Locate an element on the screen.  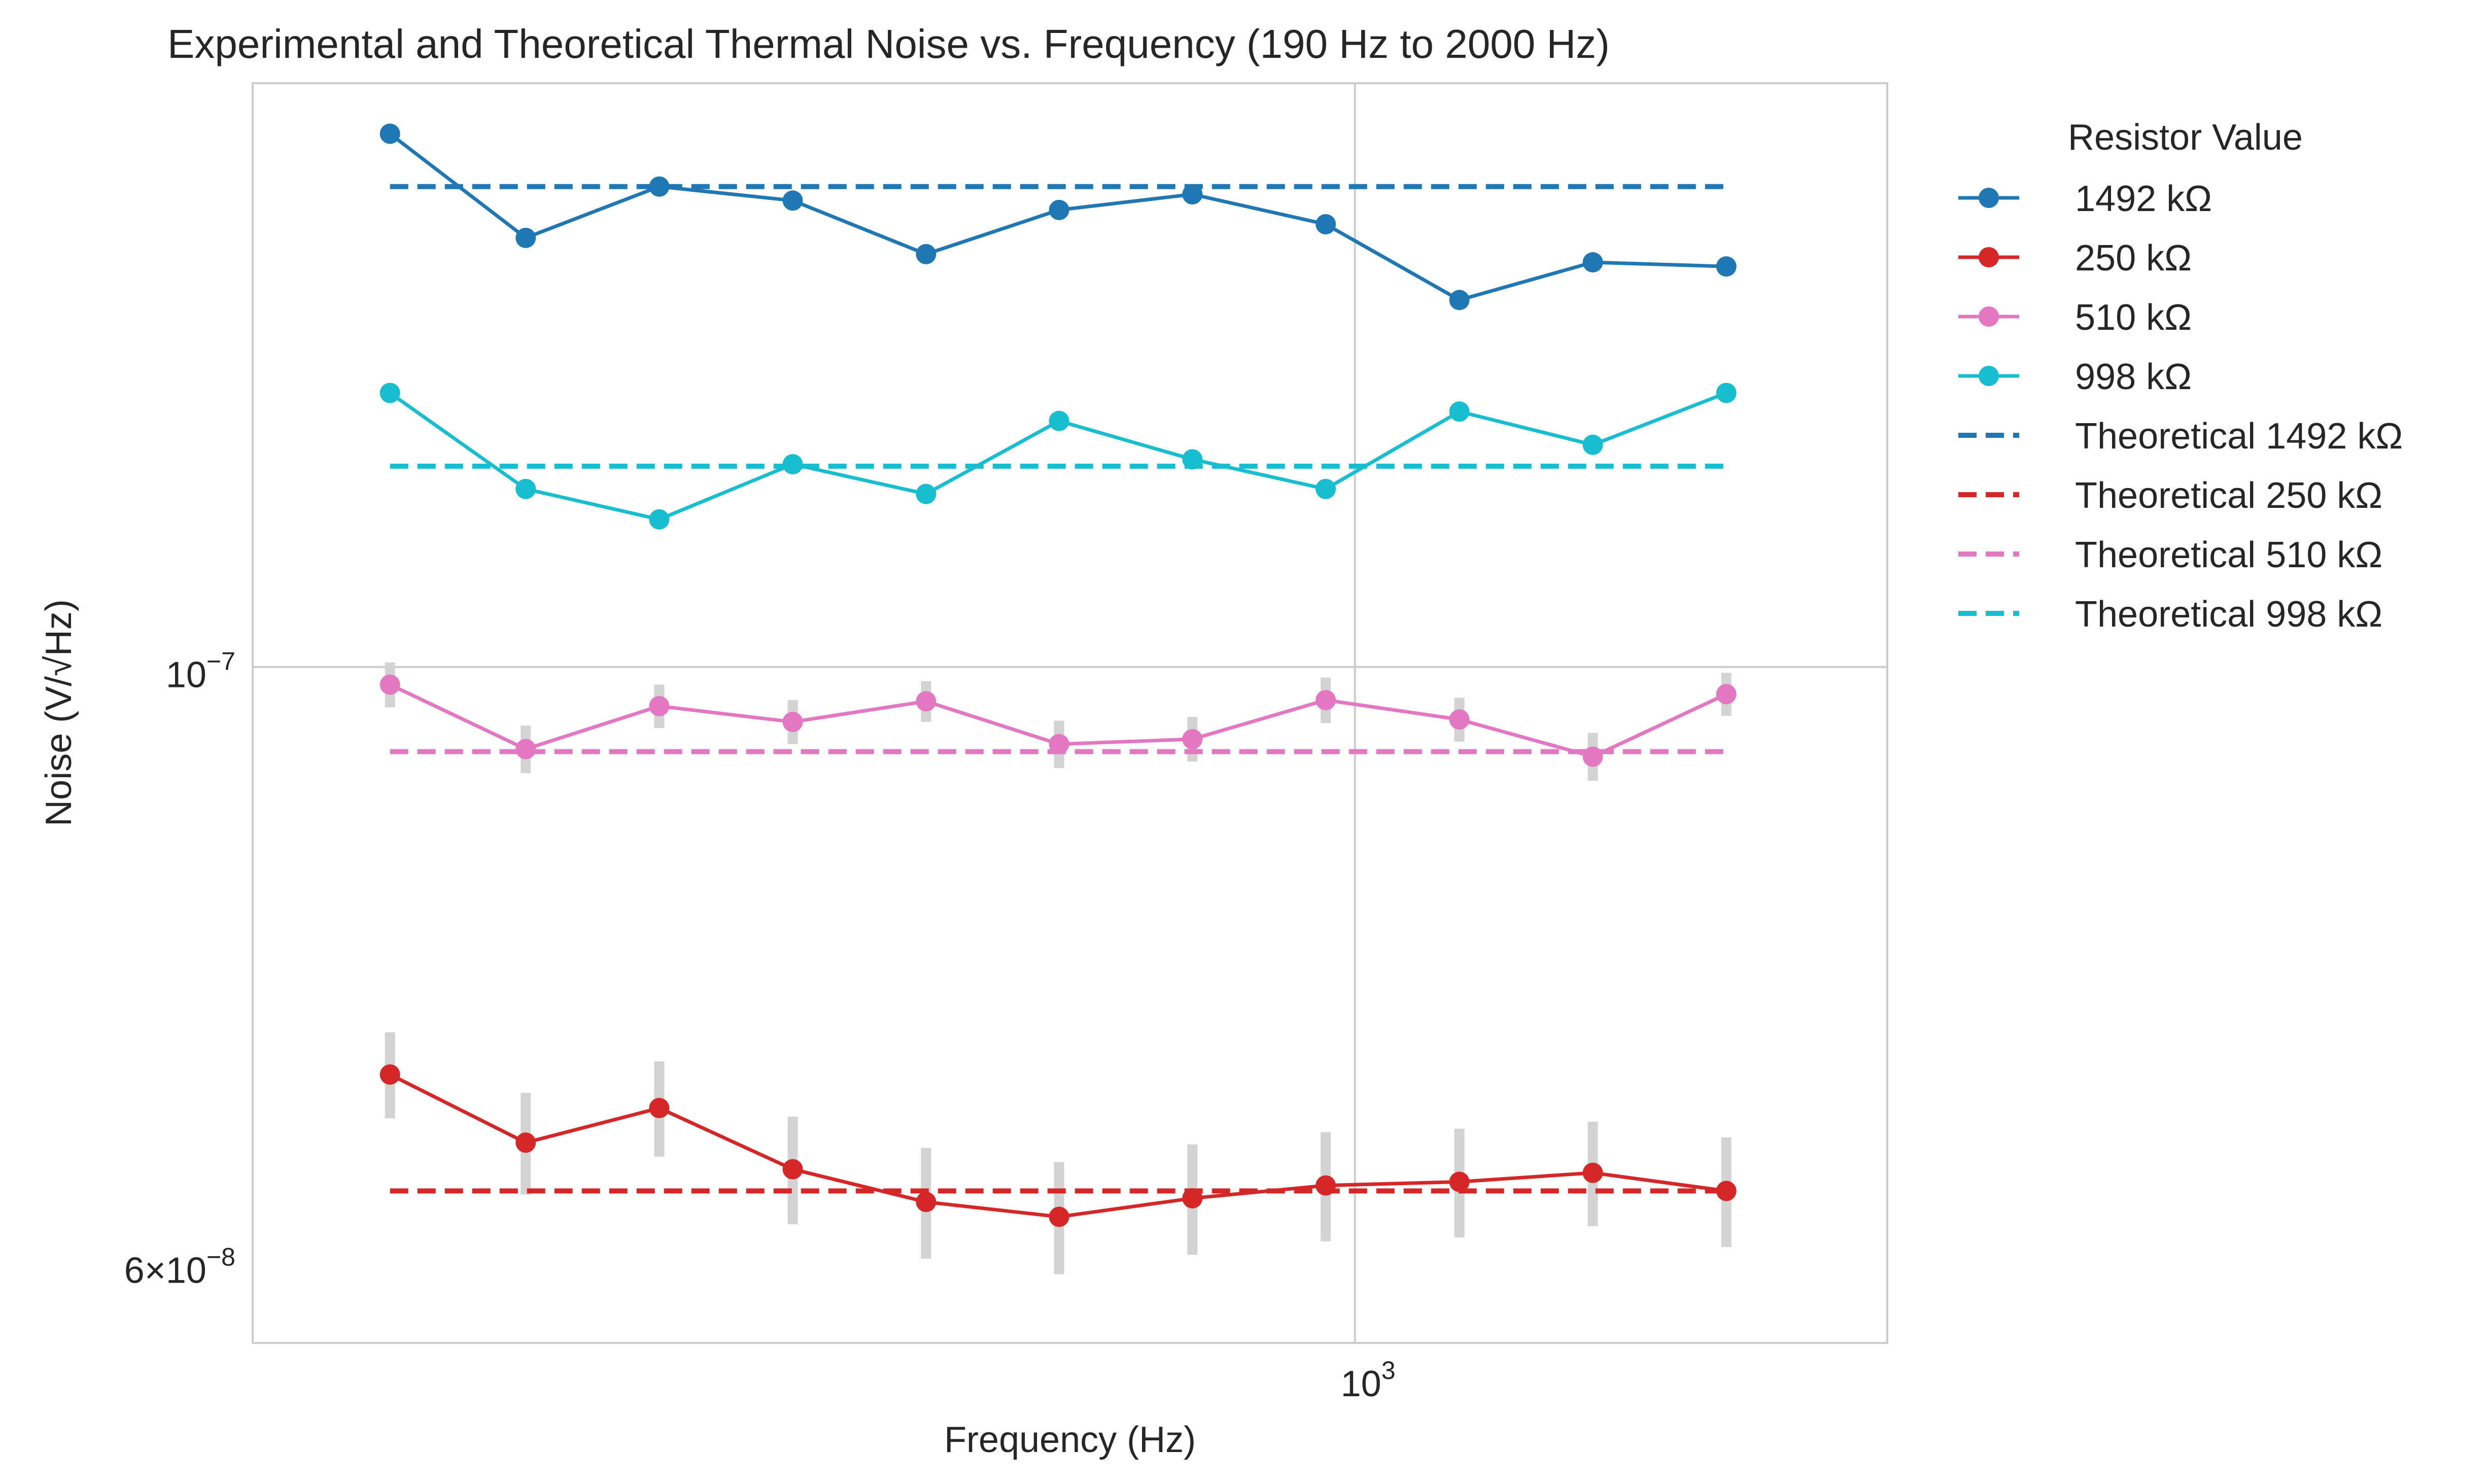
legend-label: Theoretical 998 kΩ is located at coordinates (2228, 614).